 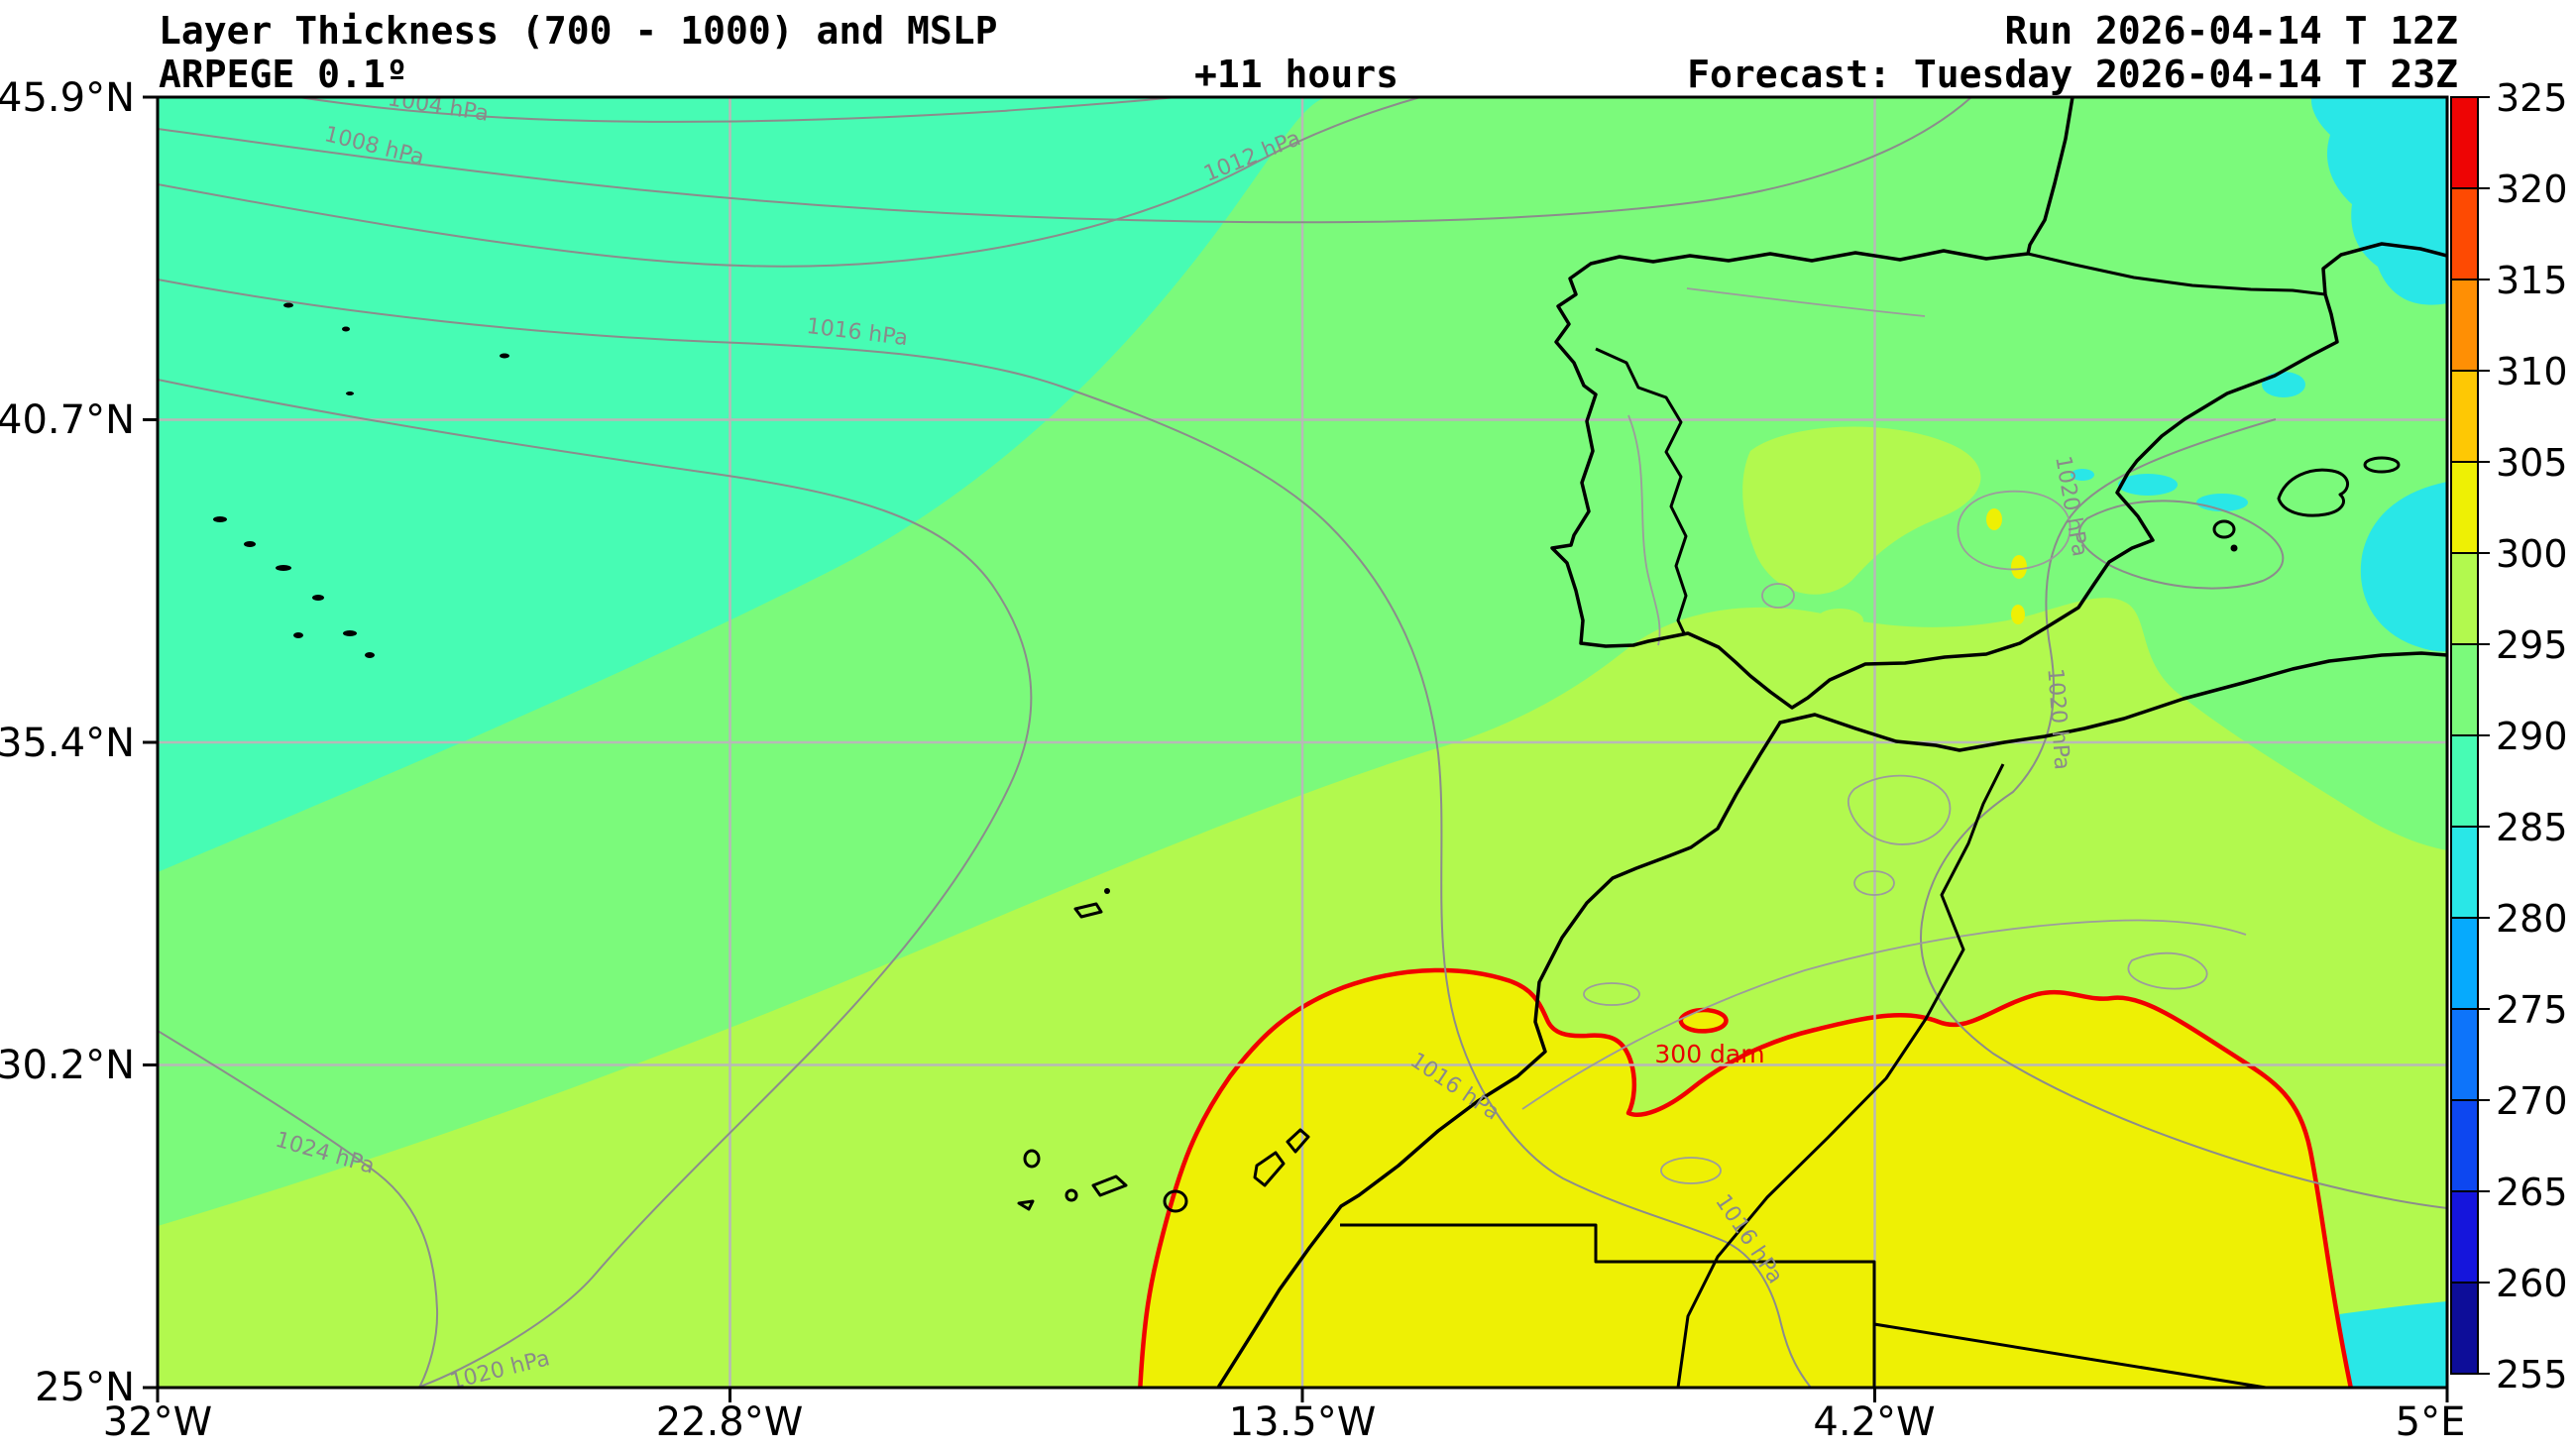 What do you see at coordinates (2231, 31) in the screenshot?
I see `run-label: Run 2026-04-14 T 12Z` at bounding box center [2231, 31].